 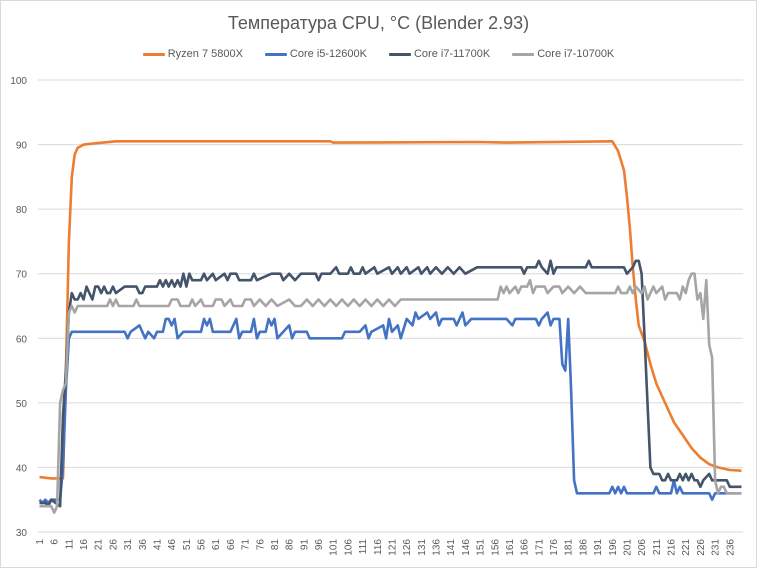 I want to click on legend-label: Ryzen 7 5800X, so click(x=205, y=54).